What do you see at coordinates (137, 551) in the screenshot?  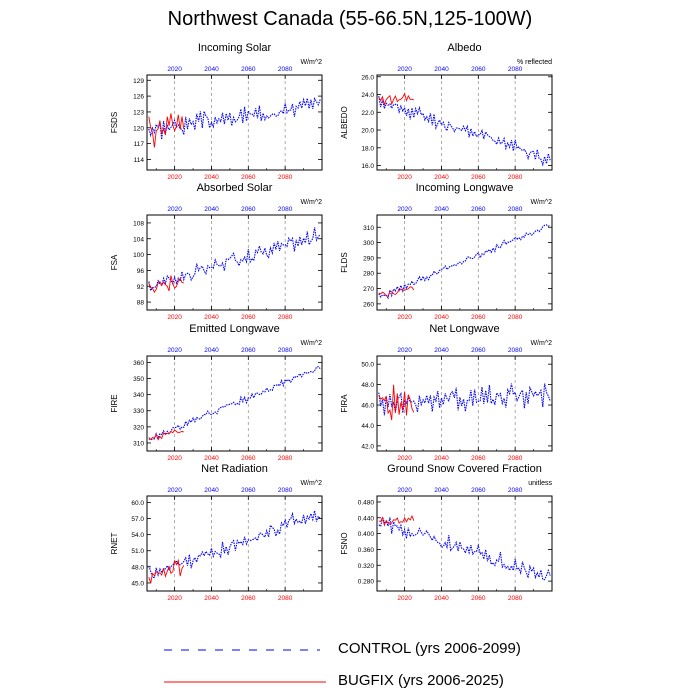 I see `y-tick-label: 51.0` at bounding box center [137, 551].